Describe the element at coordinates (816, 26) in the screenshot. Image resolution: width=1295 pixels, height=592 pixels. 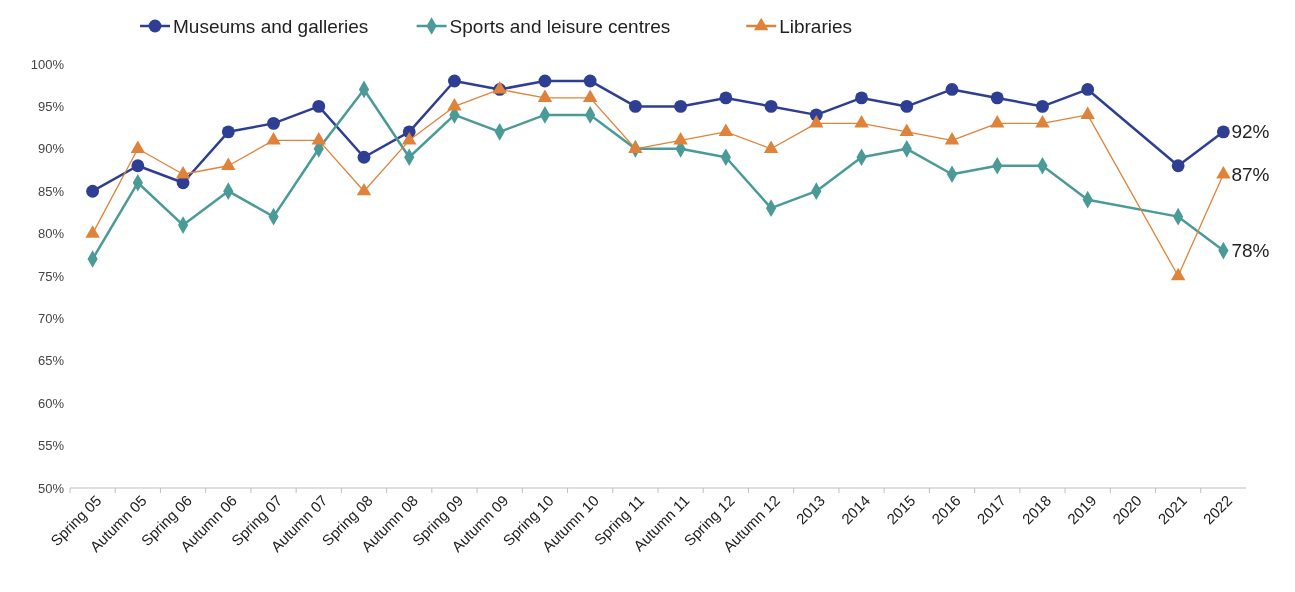
I see `legend-label: Libraries` at that location.